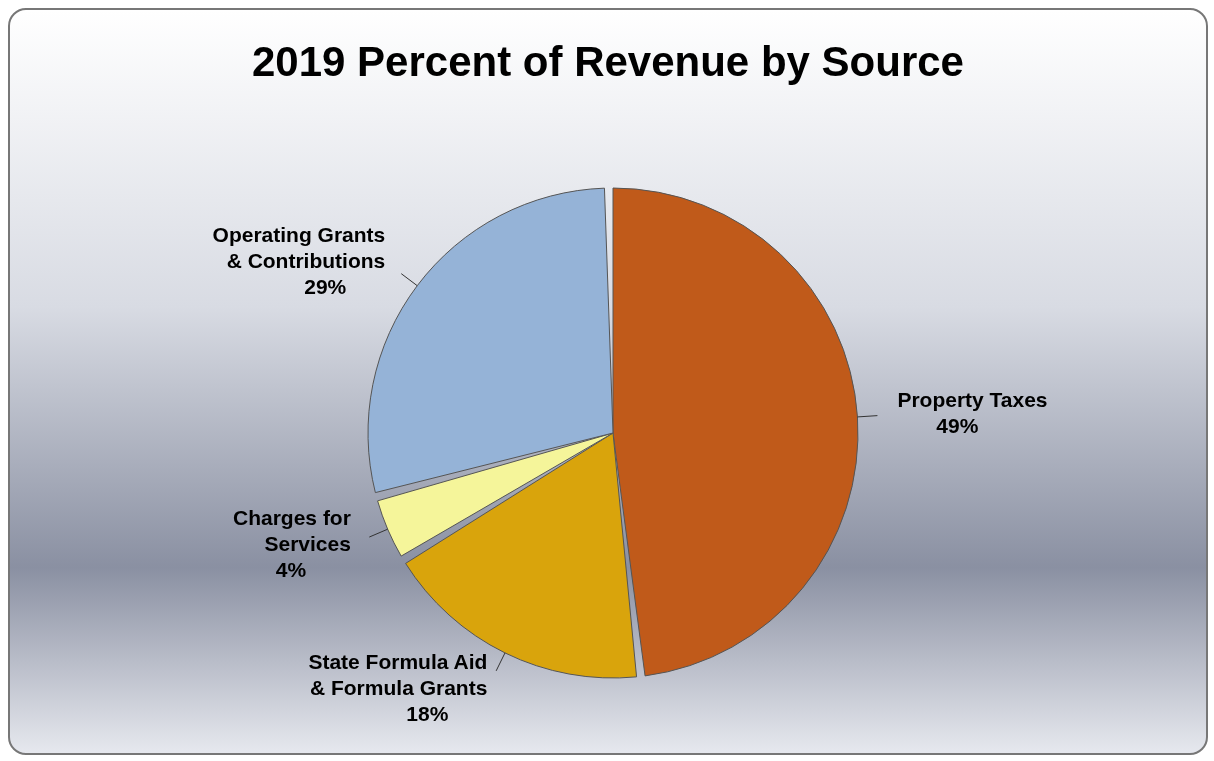  What do you see at coordinates (427, 713) in the screenshot?
I see `data-label: 18%` at bounding box center [427, 713].